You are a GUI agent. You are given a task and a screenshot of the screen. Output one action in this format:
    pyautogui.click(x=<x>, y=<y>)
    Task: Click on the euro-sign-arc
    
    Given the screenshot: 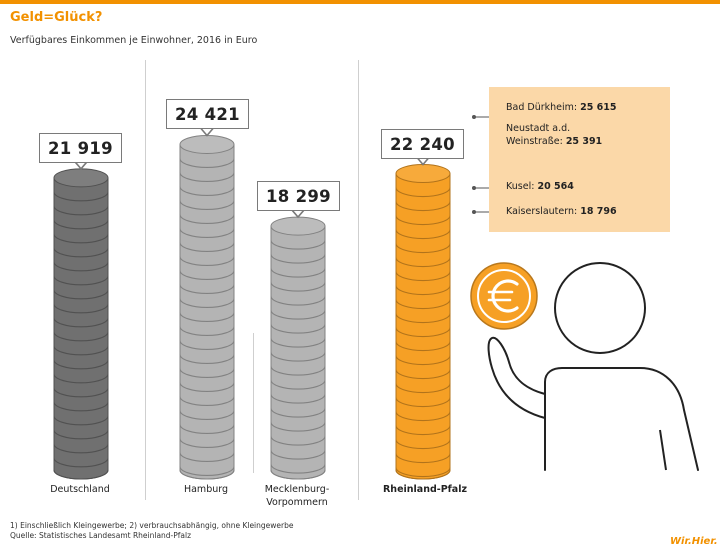 What is the action you would take?
    pyautogui.click(x=505, y=296)
    